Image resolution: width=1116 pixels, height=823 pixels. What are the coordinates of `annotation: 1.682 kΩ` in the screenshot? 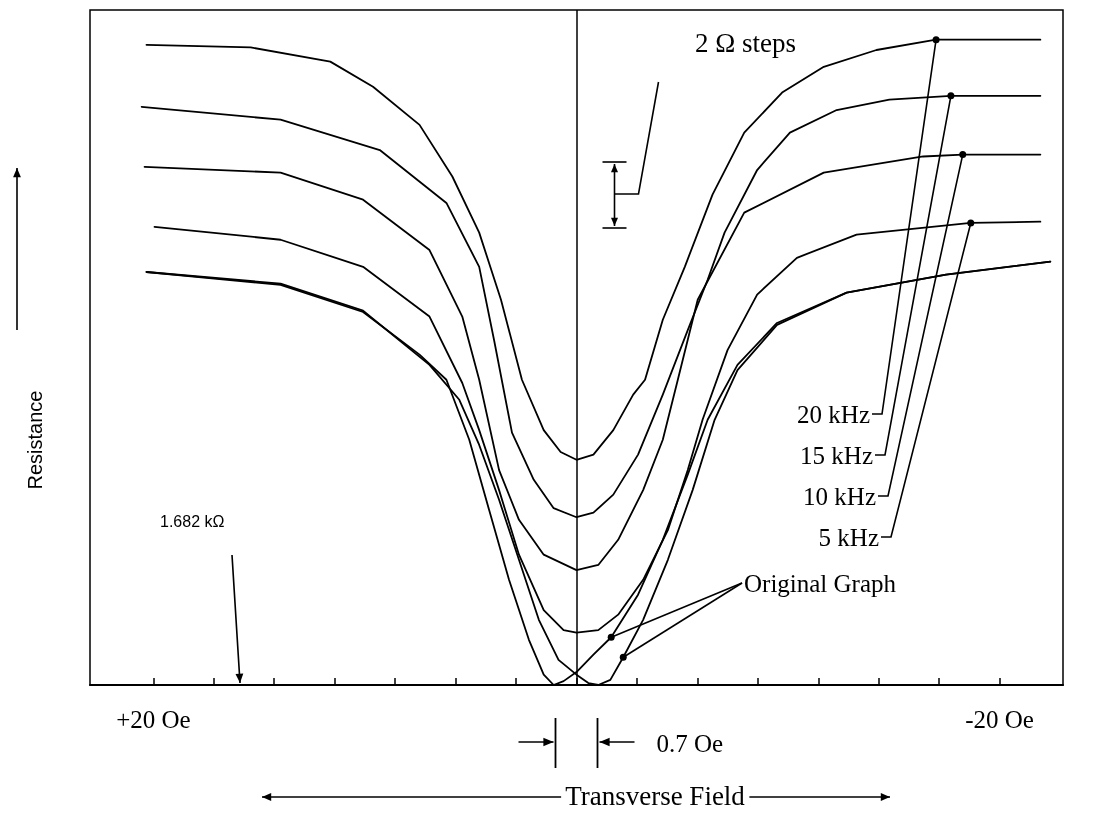 It's located at (192, 521).